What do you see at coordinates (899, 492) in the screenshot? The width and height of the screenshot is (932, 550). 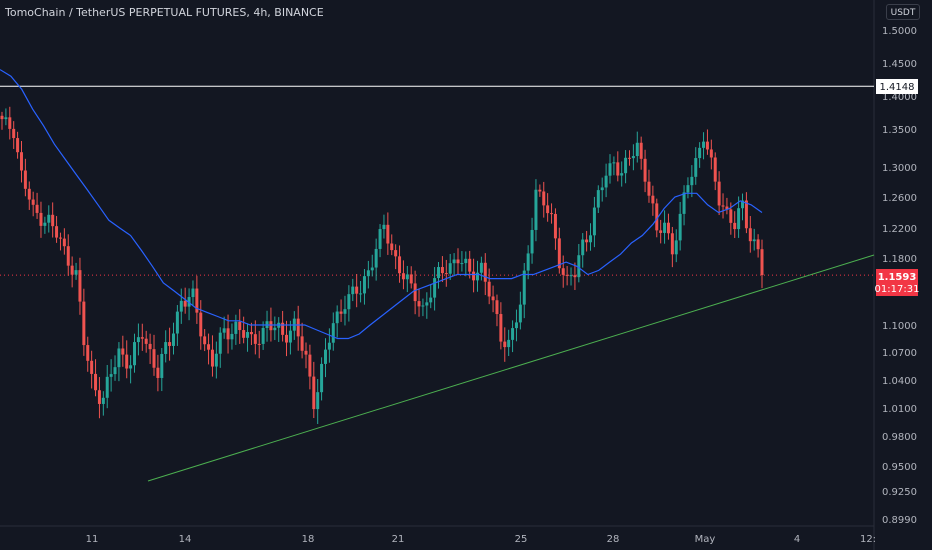 I see `price-tick: 0.9250` at bounding box center [899, 492].